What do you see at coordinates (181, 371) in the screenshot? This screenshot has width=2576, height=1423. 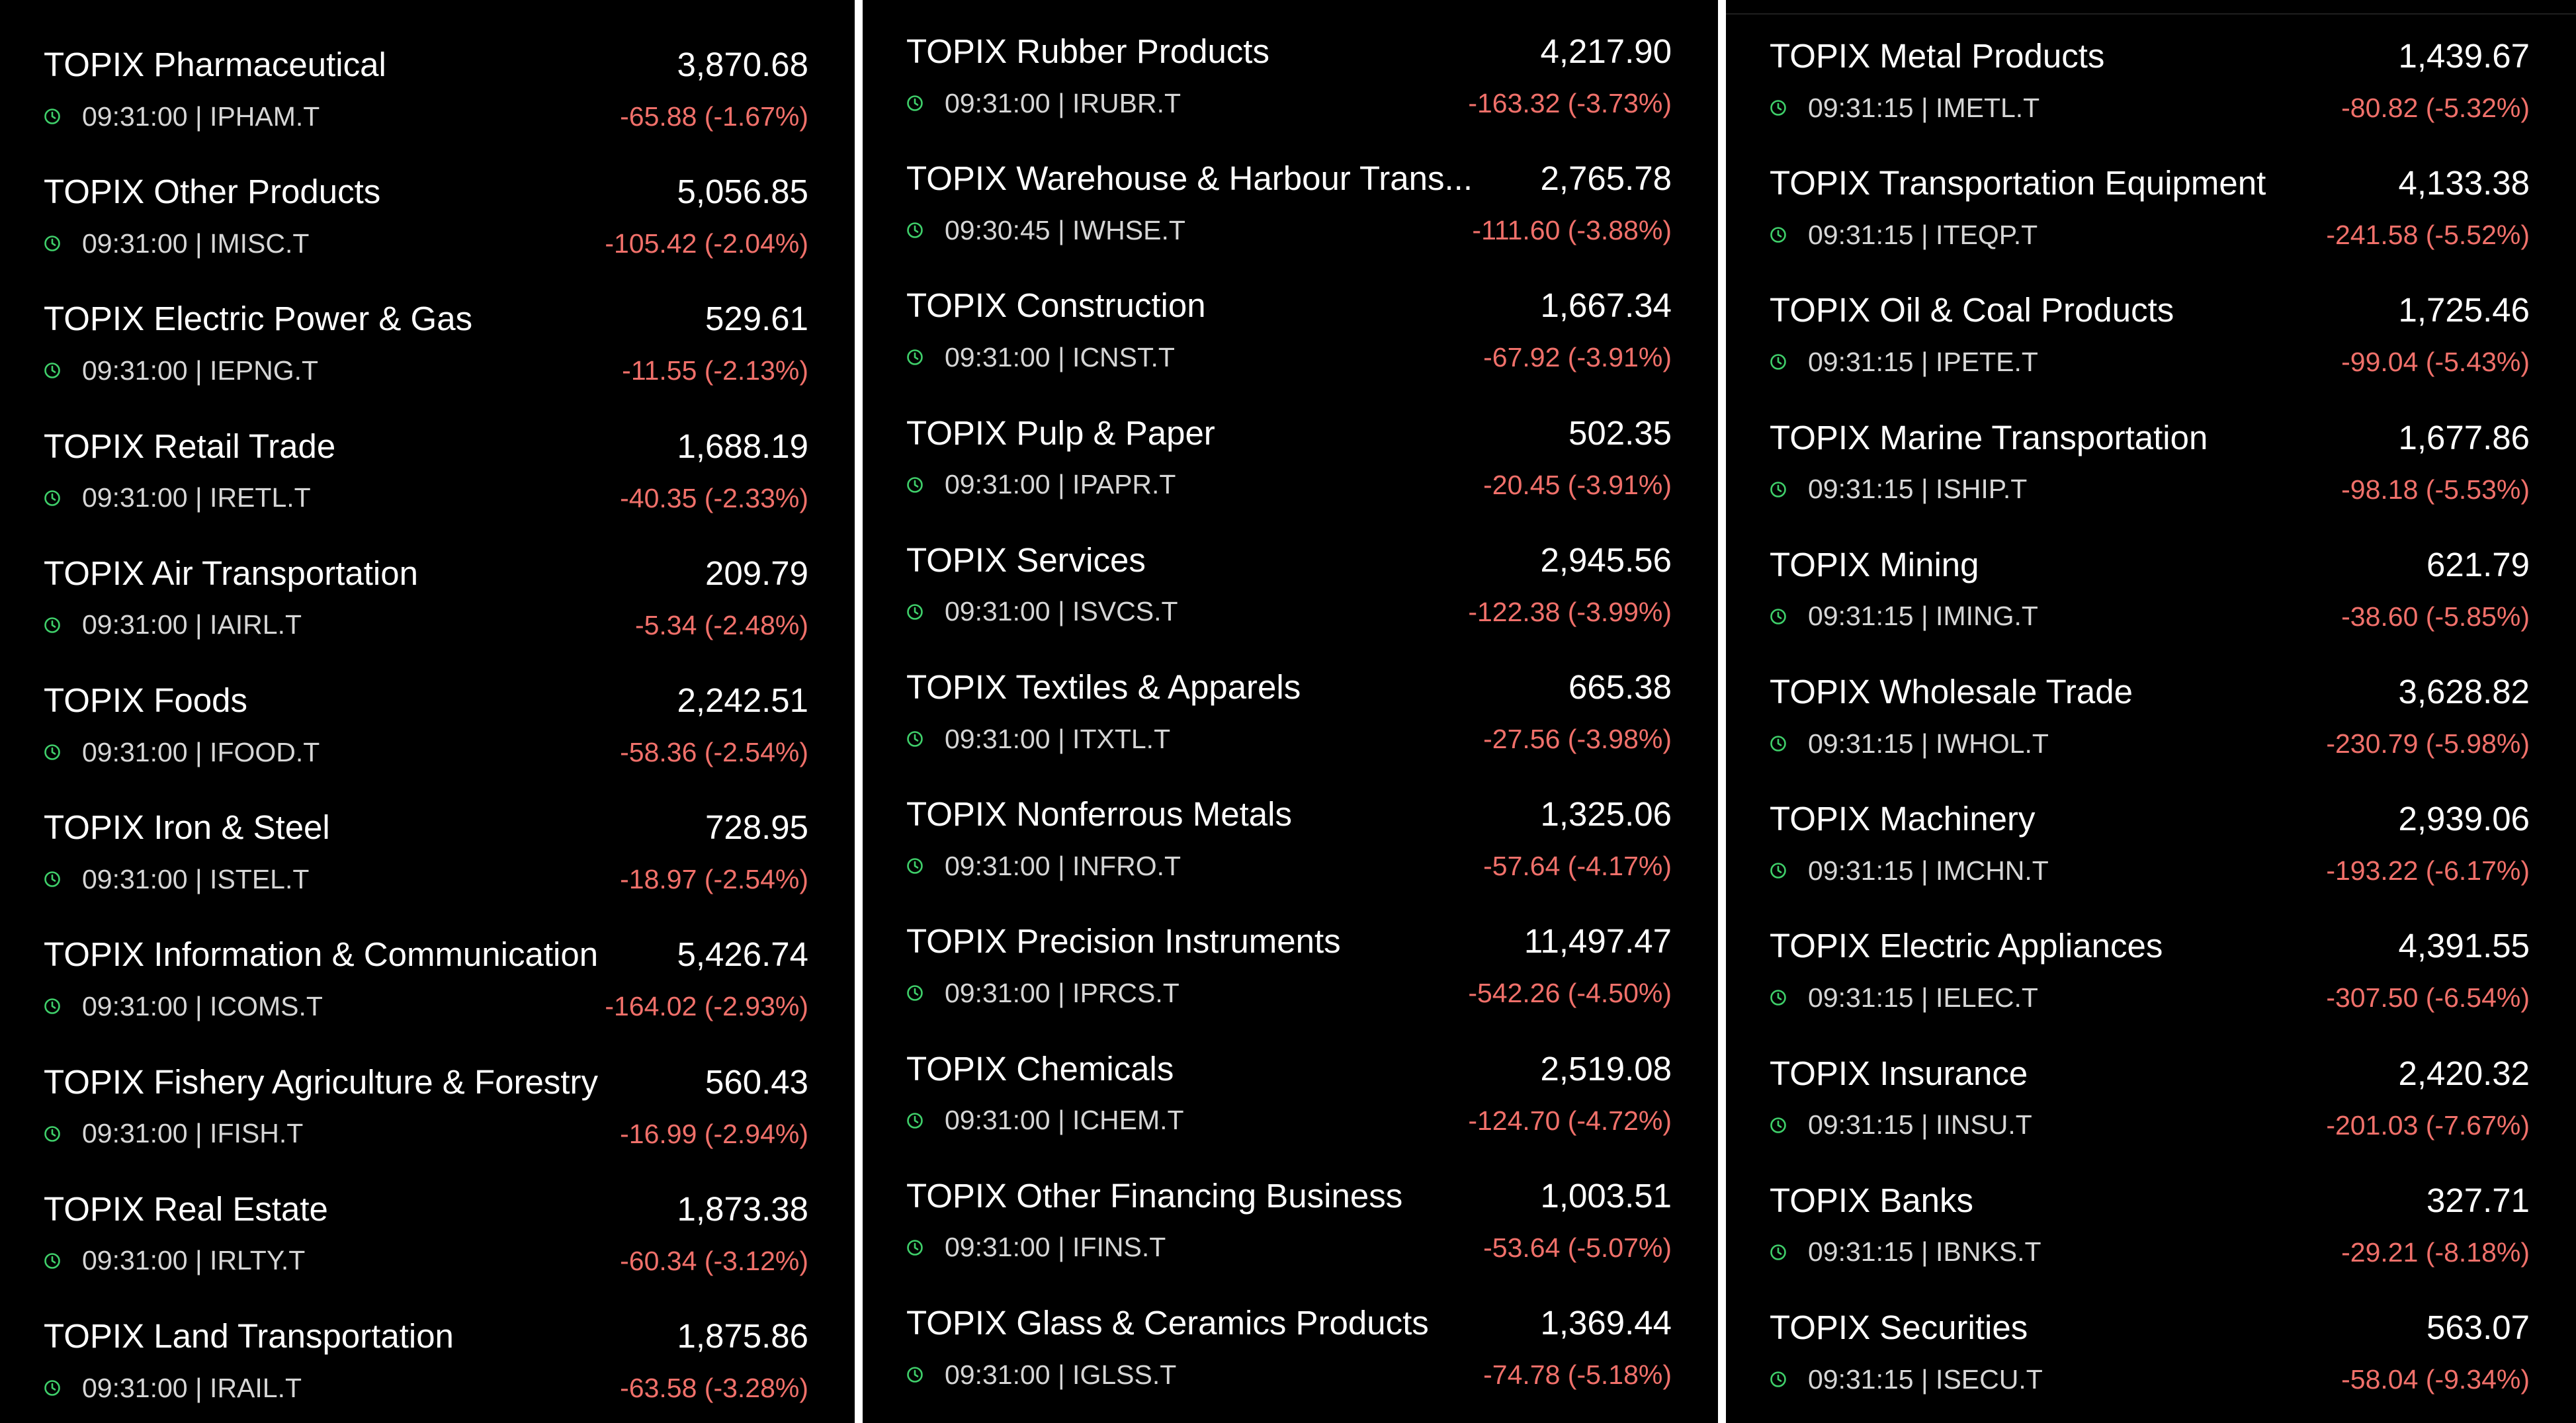 I see `index-meta: 09:31:00 | IEPNG.T` at bounding box center [181, 371].